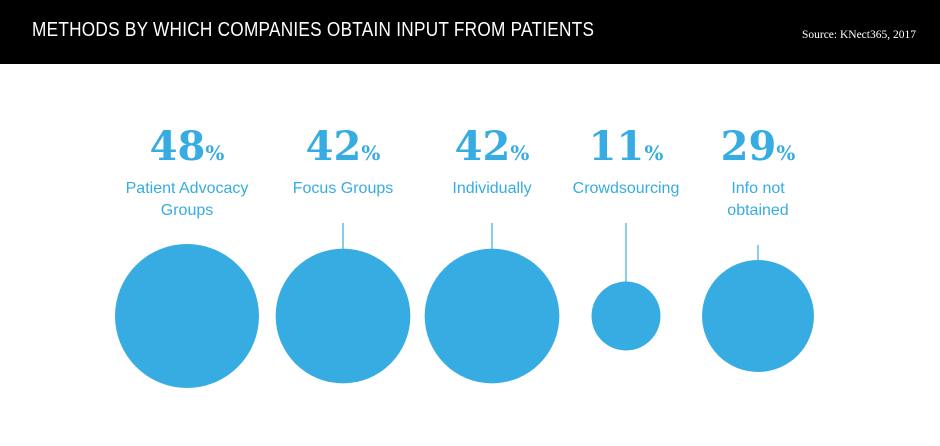  Describe the element at coordinates (758, 146) in the screenshot. I see `value-label: 29%` at that location.